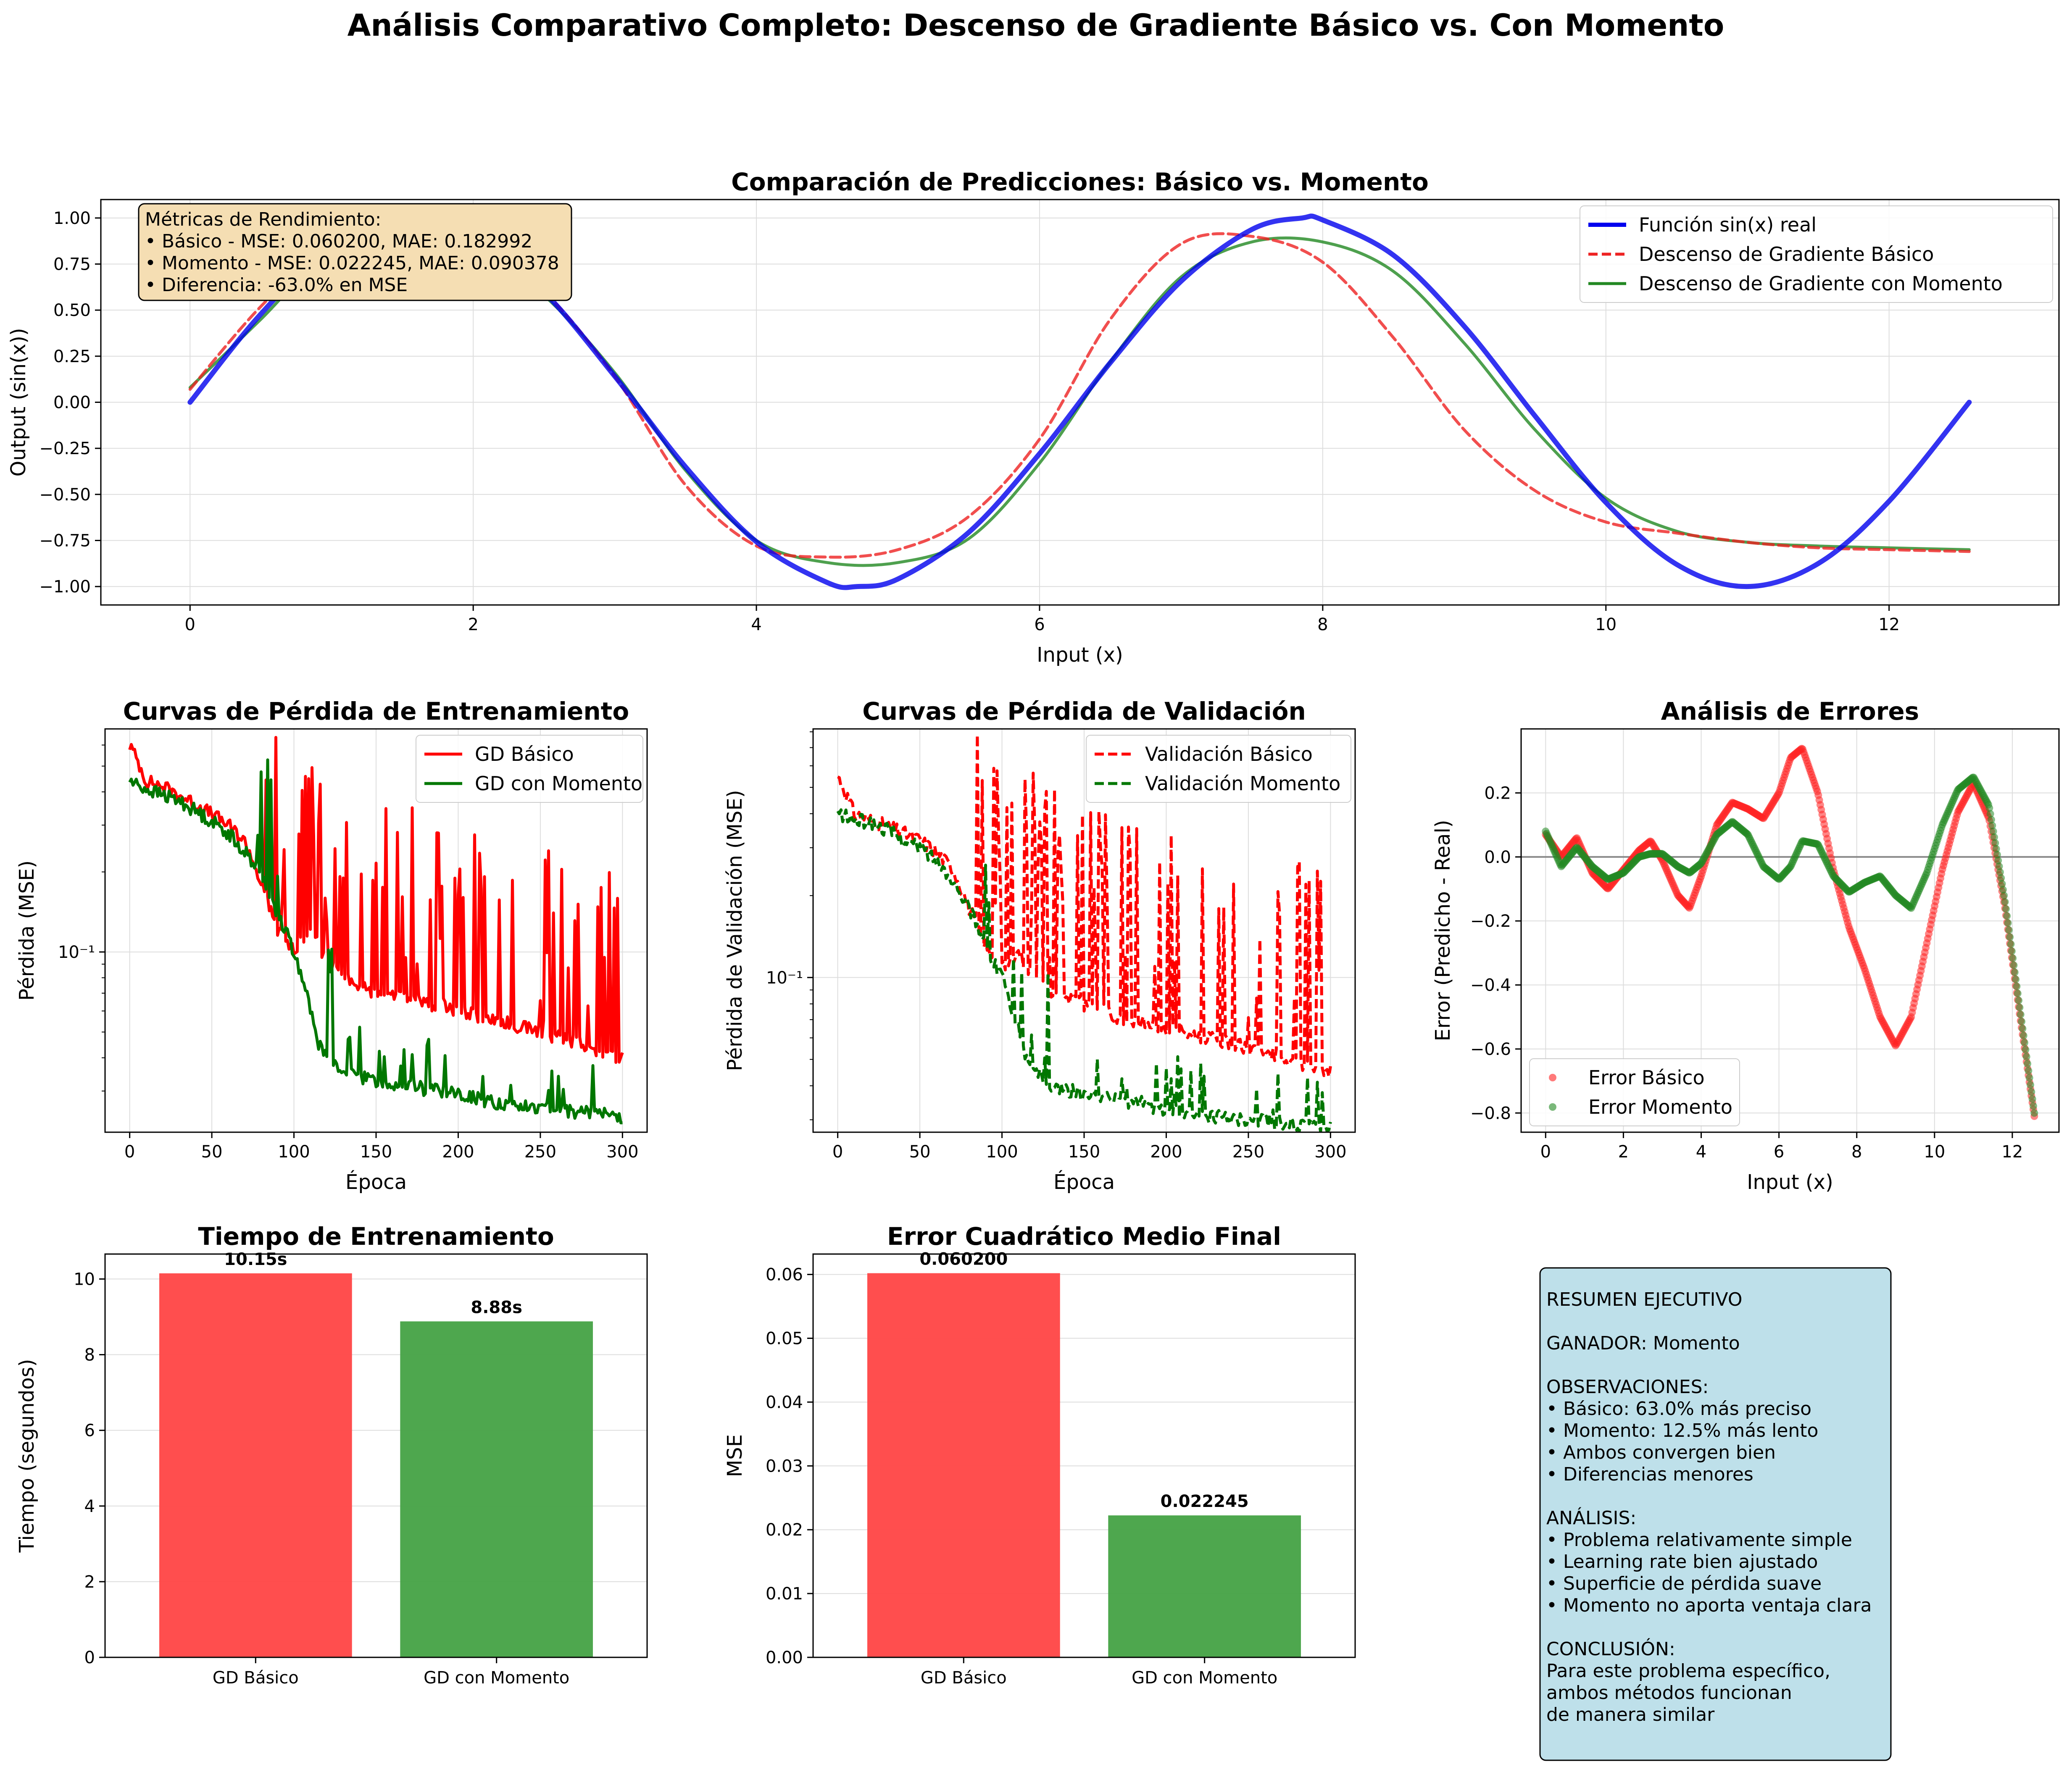 This screenshot has width=2072, height=1767. What do you see at coordinates (756, 624) in the screenshot?
I see `x-tick-label: 4` at bounding box center [756, 624].